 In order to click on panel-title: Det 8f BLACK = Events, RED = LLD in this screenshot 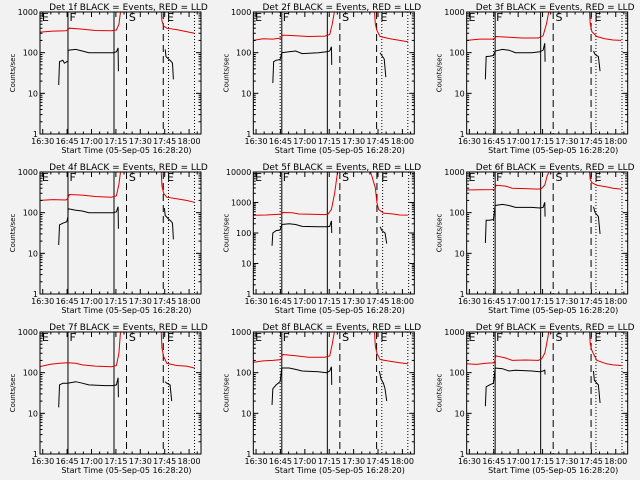, I will do `click(341, 328)`.